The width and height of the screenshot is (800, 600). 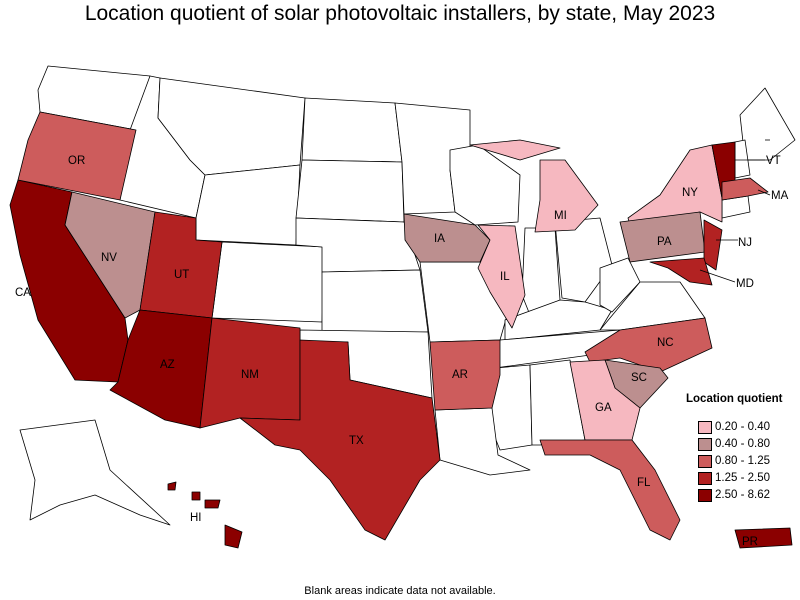 I want to click on label-vt: VT, so click(x=773, y=161).